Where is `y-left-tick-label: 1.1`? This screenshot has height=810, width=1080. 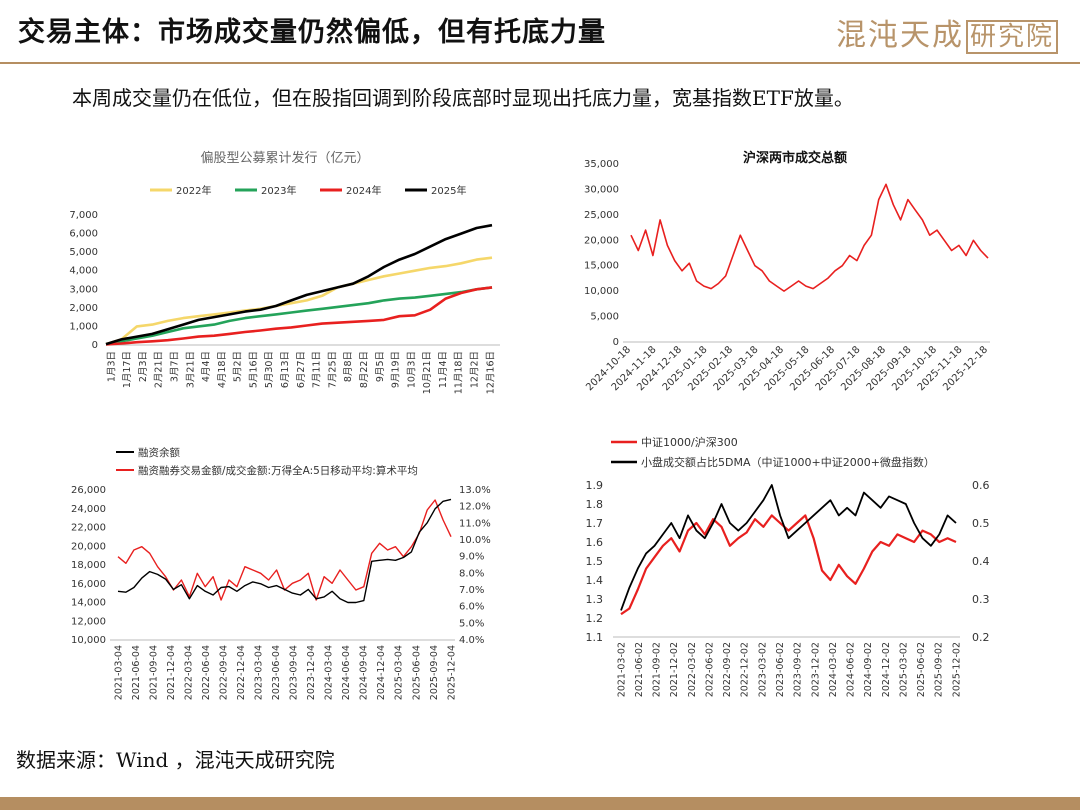
y-left-tick-label: 1.1 is located at coordinates (595, 637).